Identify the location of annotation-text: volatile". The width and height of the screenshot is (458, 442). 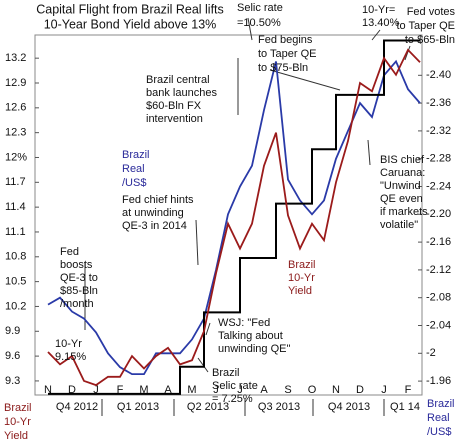
(399, 225).